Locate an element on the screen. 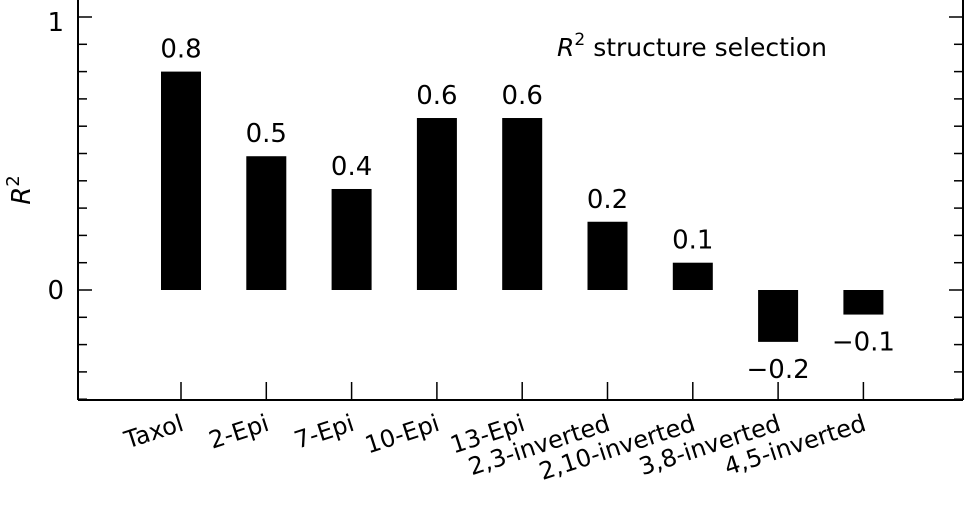 The height and width of the screenshot is (523, 973). bar-value-label: −0.2 is located at coordinates (778, 370).